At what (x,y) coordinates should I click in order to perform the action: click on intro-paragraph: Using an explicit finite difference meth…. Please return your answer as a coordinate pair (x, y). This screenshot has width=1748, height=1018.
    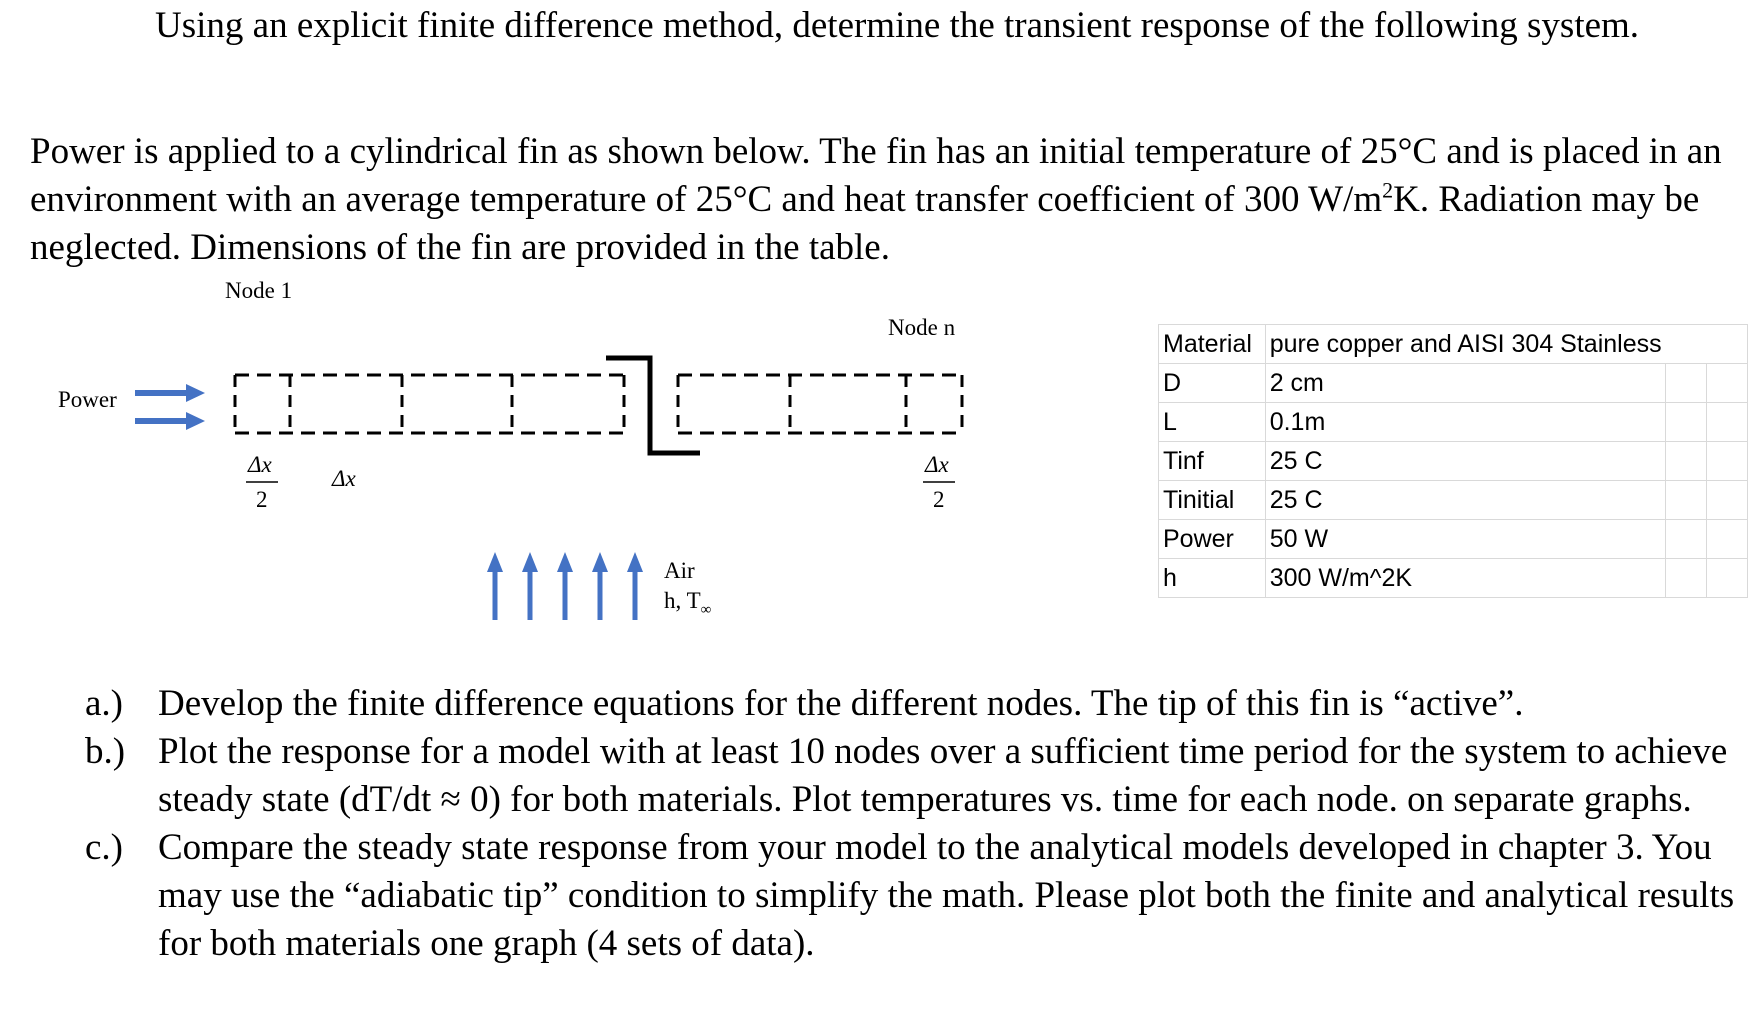
    Looking at the image, I should click on (880, 26).